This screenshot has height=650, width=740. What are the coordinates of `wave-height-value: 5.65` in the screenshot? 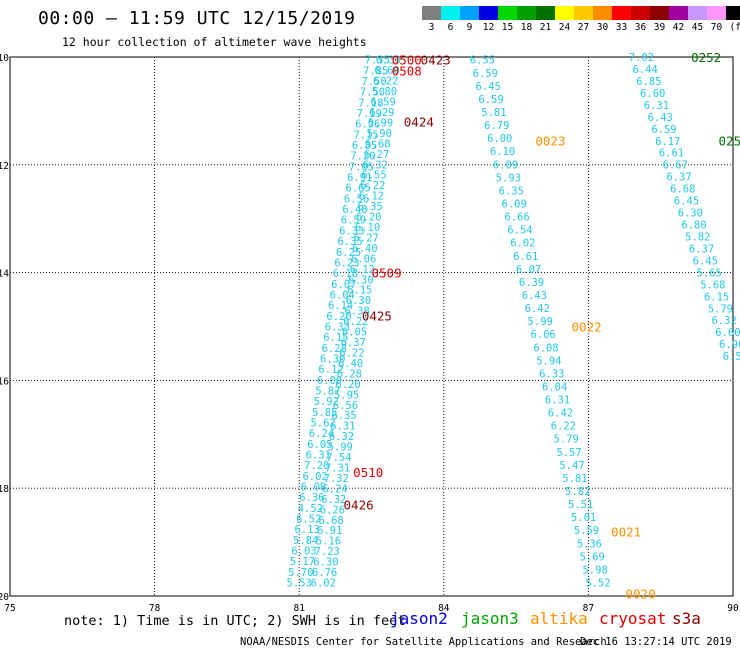 It's located at (708, 273).